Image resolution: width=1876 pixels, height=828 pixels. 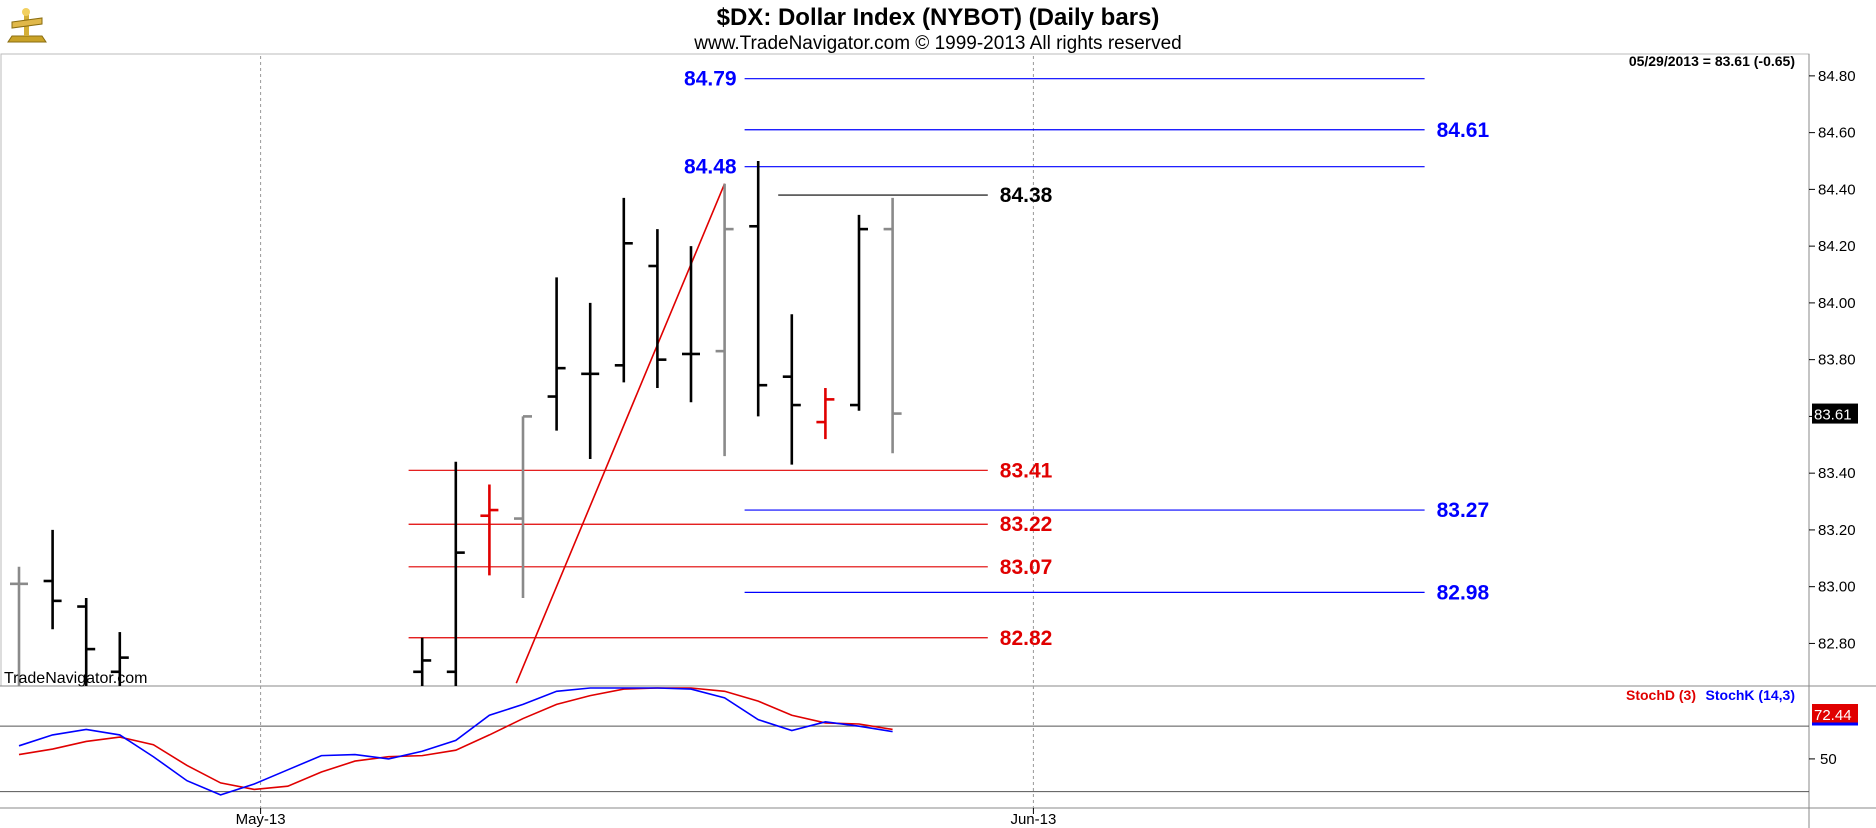 I want to click on price-tick-label: 84.40, so click(x=1837, y=189).